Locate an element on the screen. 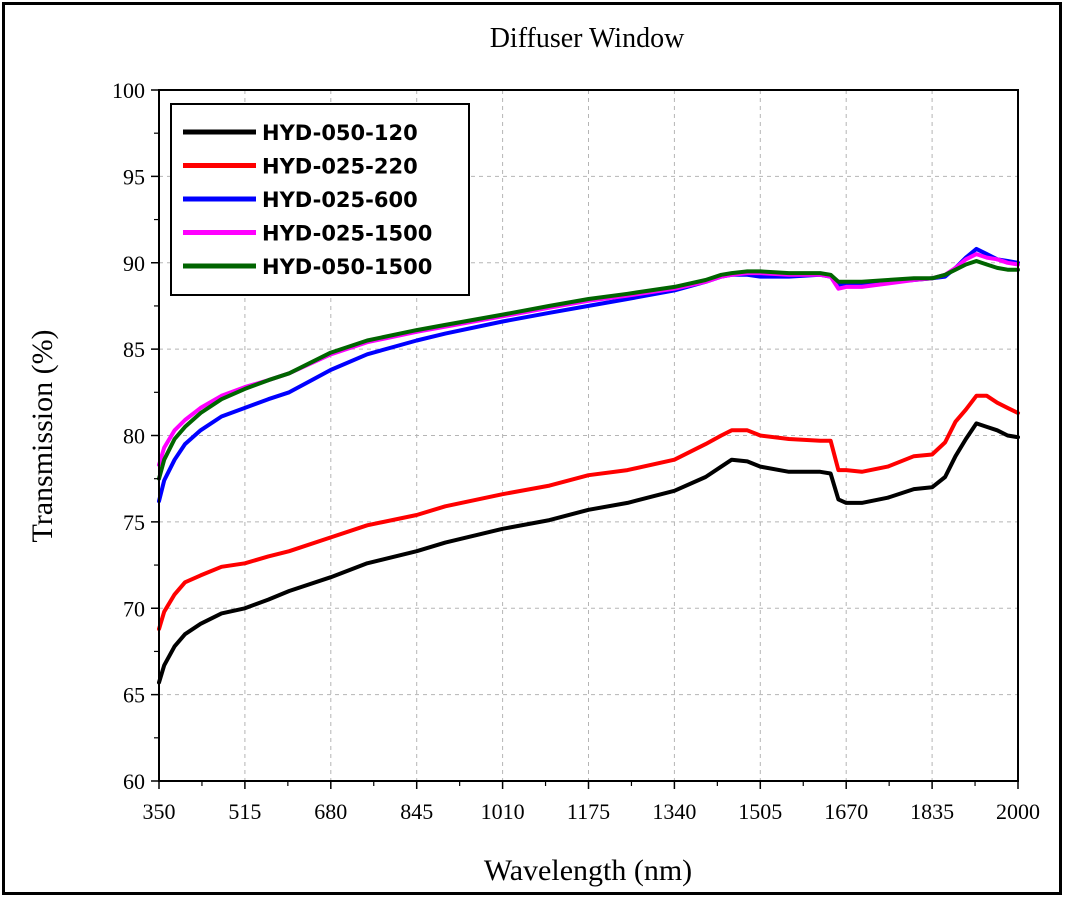 This screenshot has width=1068, height=901. legend-label: HYD-050-120 is located at coordinates (340, 133).